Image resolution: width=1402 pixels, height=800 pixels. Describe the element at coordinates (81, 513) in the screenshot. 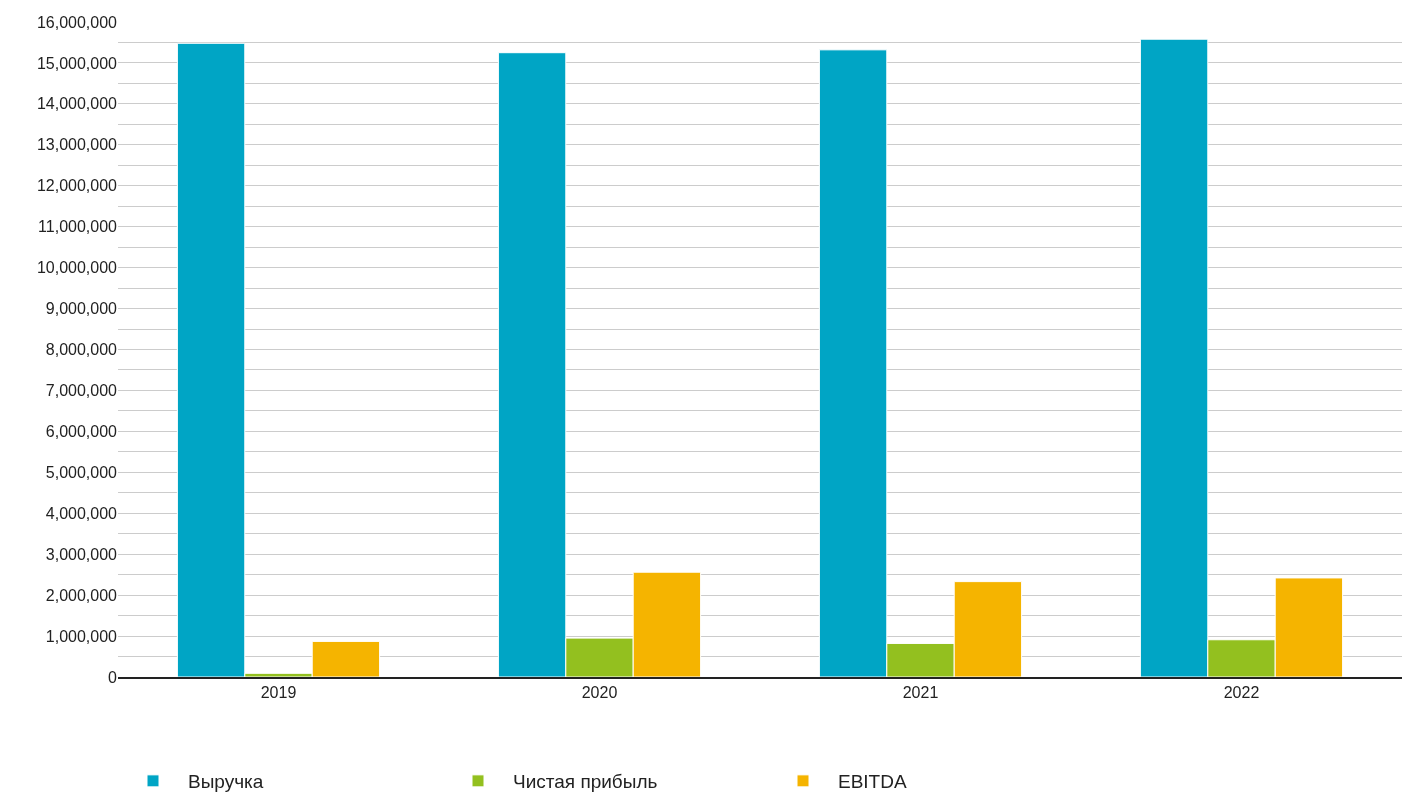

I see `y-tick-label: 4,000,000` at that location.